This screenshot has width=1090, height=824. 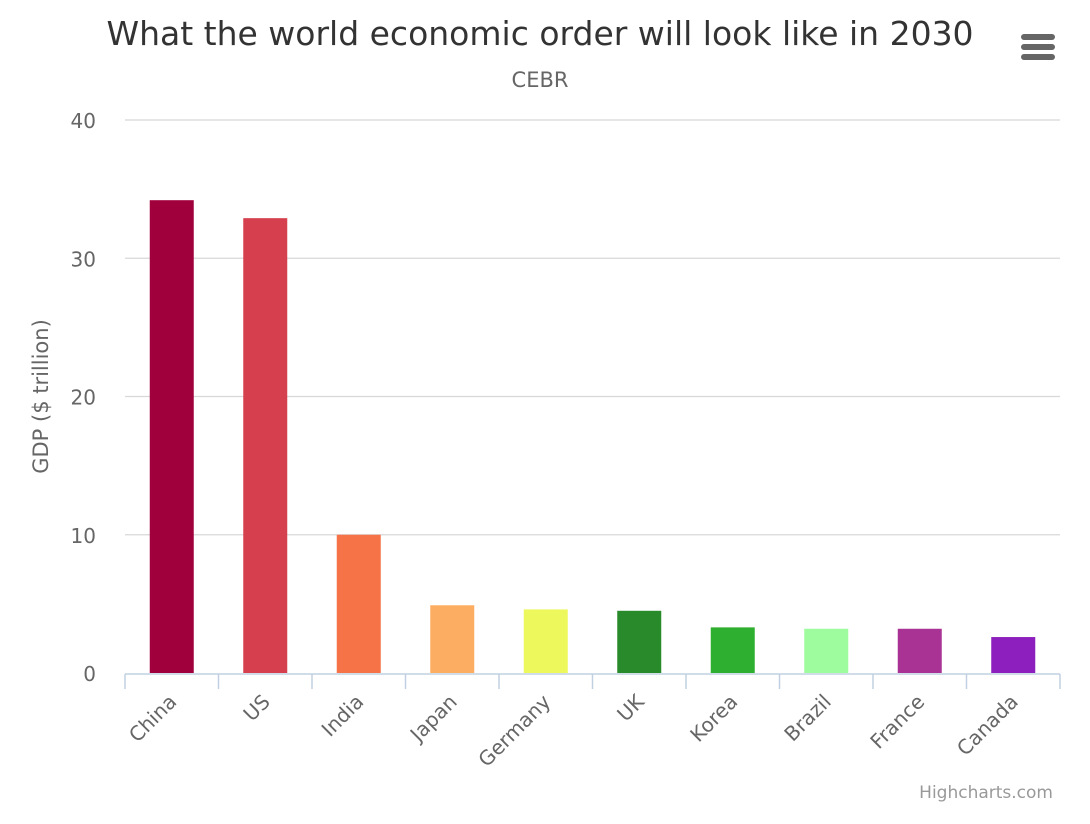 What do you see at coordinates (83, 259) in the screenshot?
I see `y-tick-label: 30` at bounding box center [83, 259].